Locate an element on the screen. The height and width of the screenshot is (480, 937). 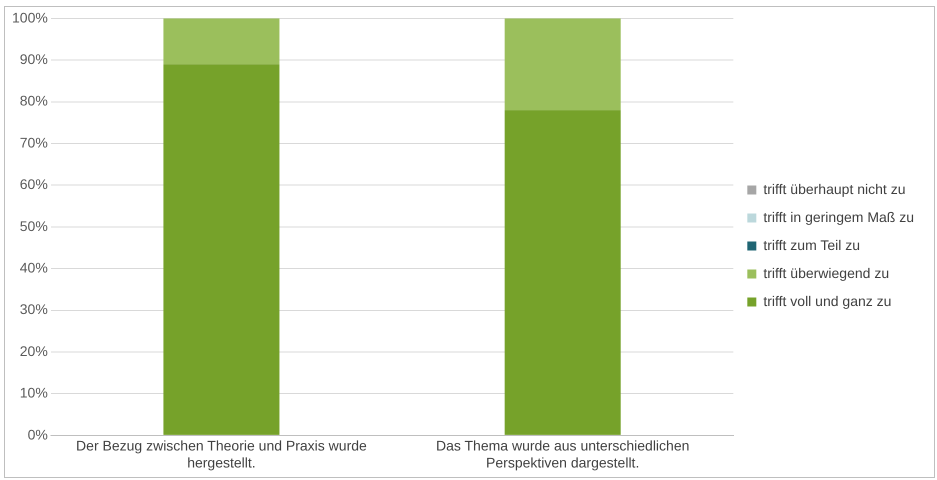
x-tick-label: Das Thema wurde aus unterschiedlichen Perspektiven dargestellt. is located at coordinates (563, 454).